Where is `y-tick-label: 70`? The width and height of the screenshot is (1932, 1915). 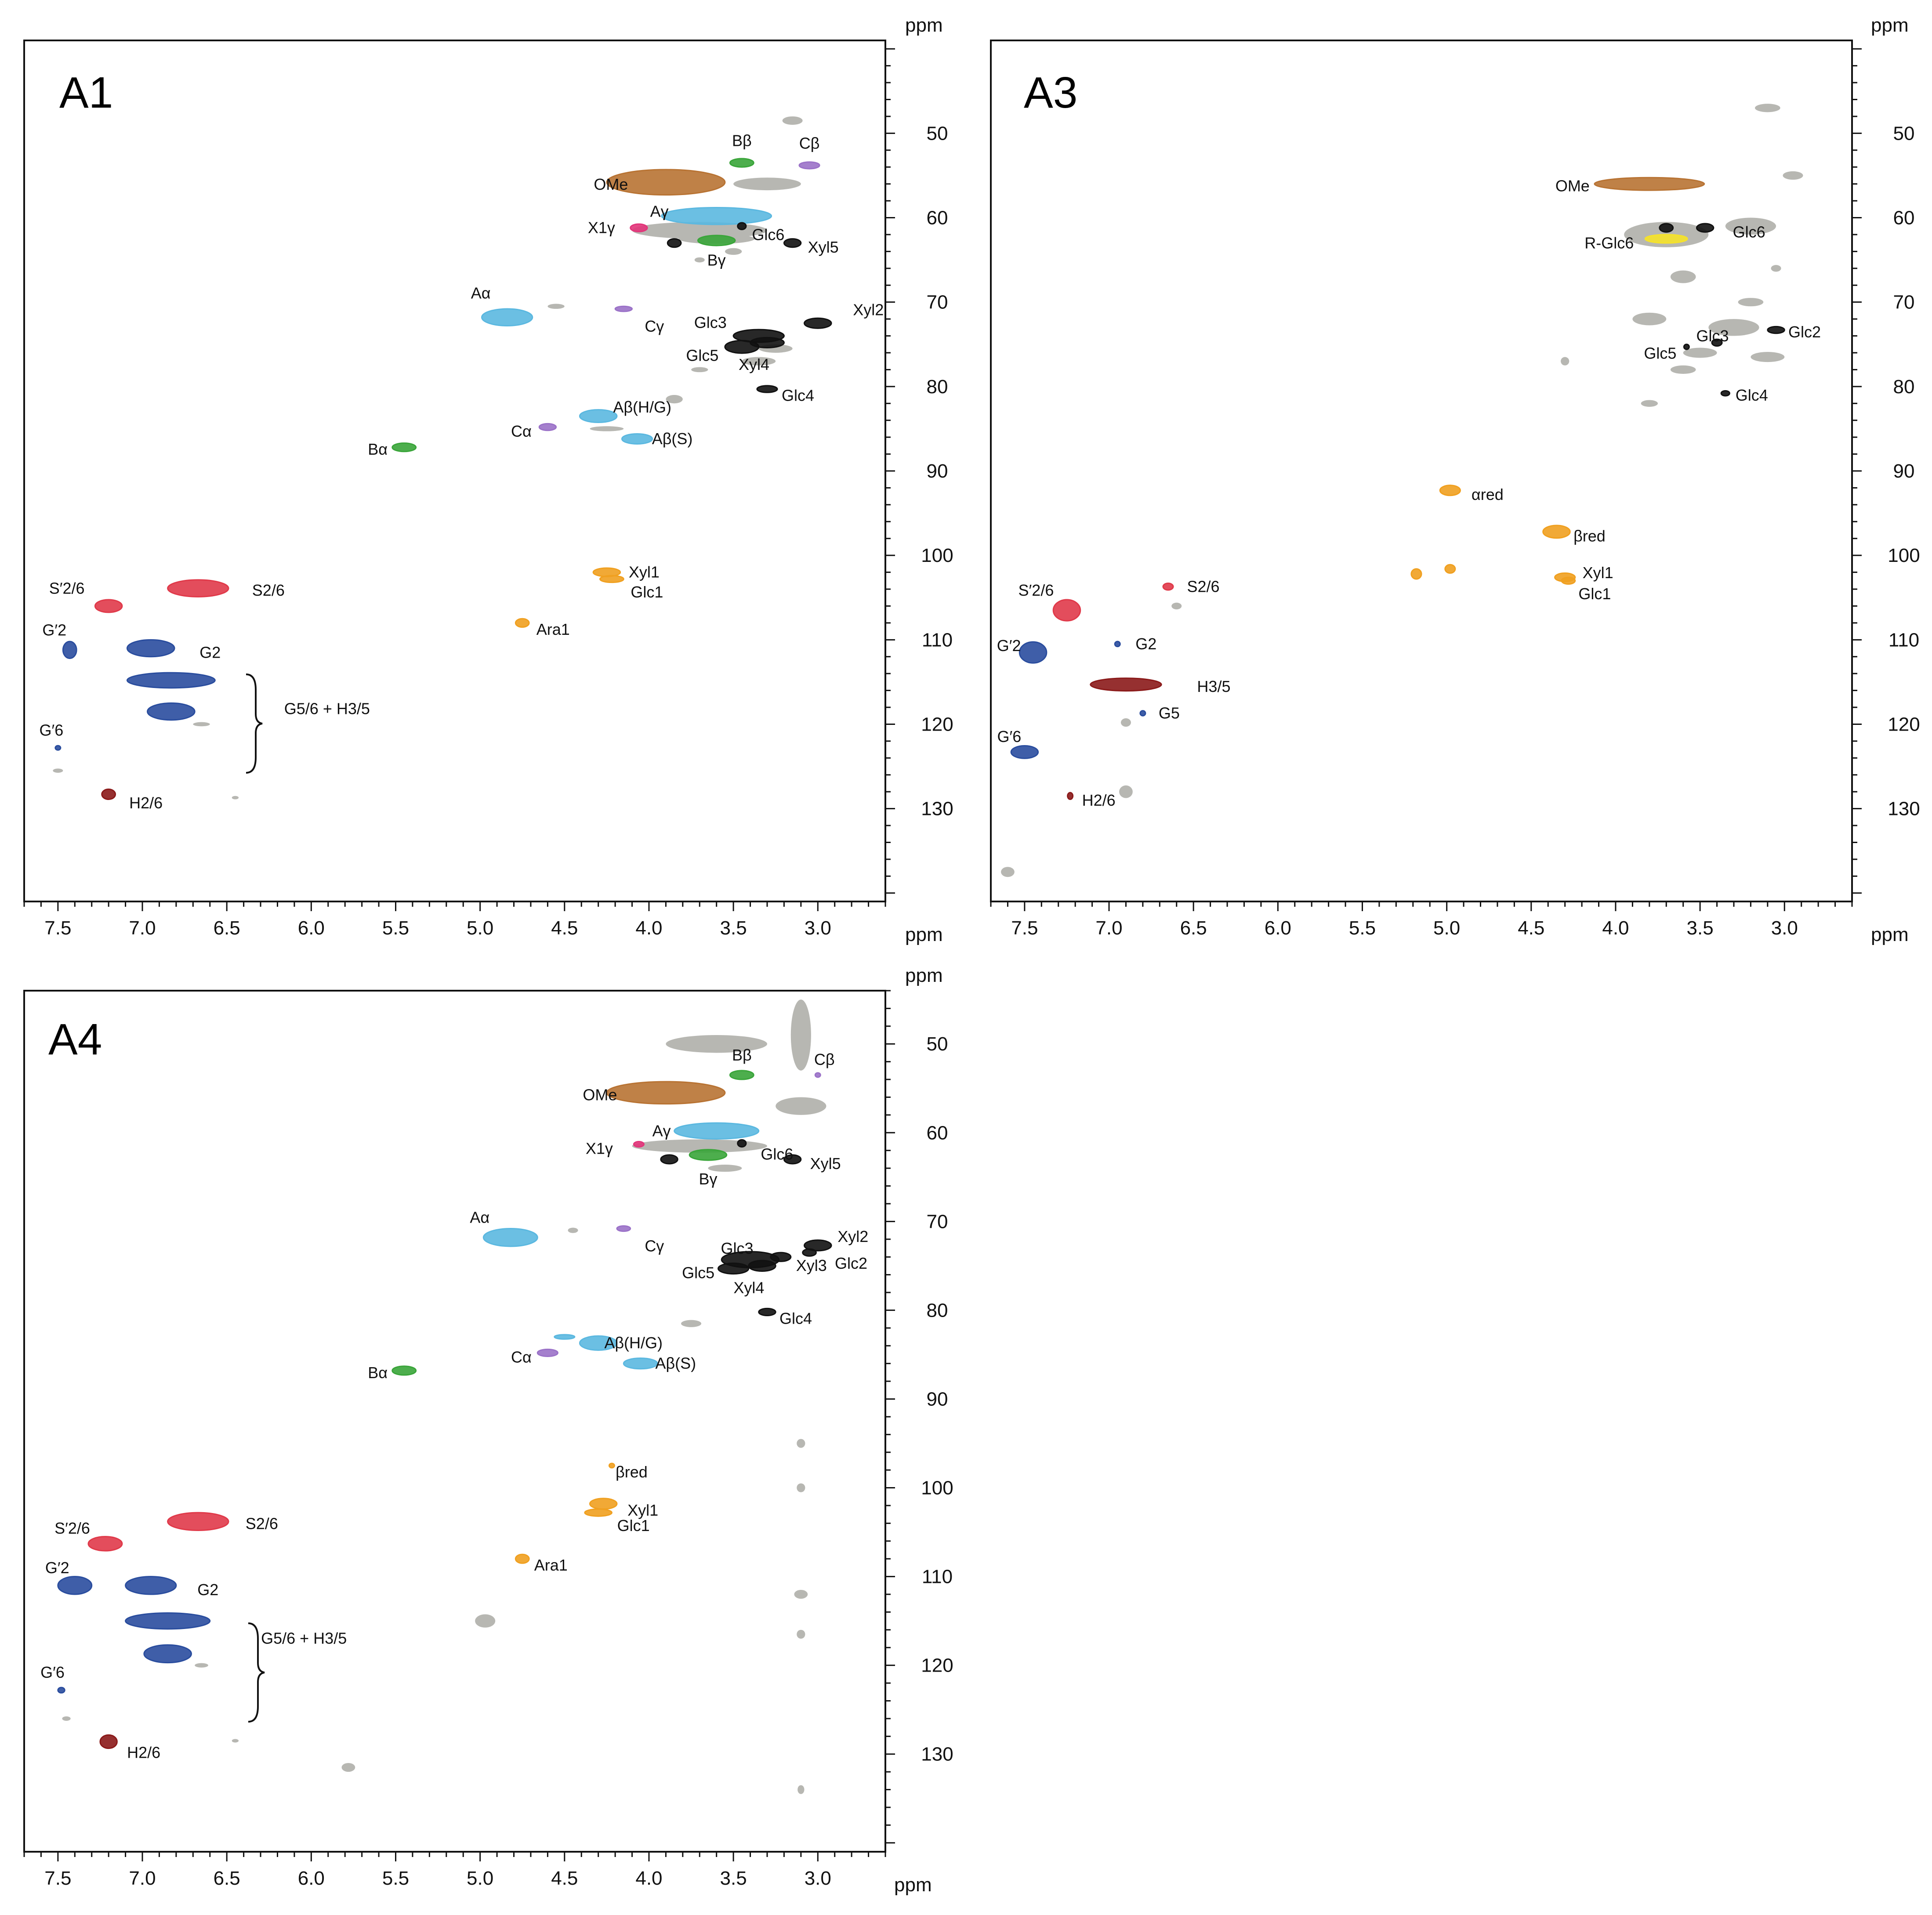
y-tick-label: 70 is located at coordinates (938, 302).